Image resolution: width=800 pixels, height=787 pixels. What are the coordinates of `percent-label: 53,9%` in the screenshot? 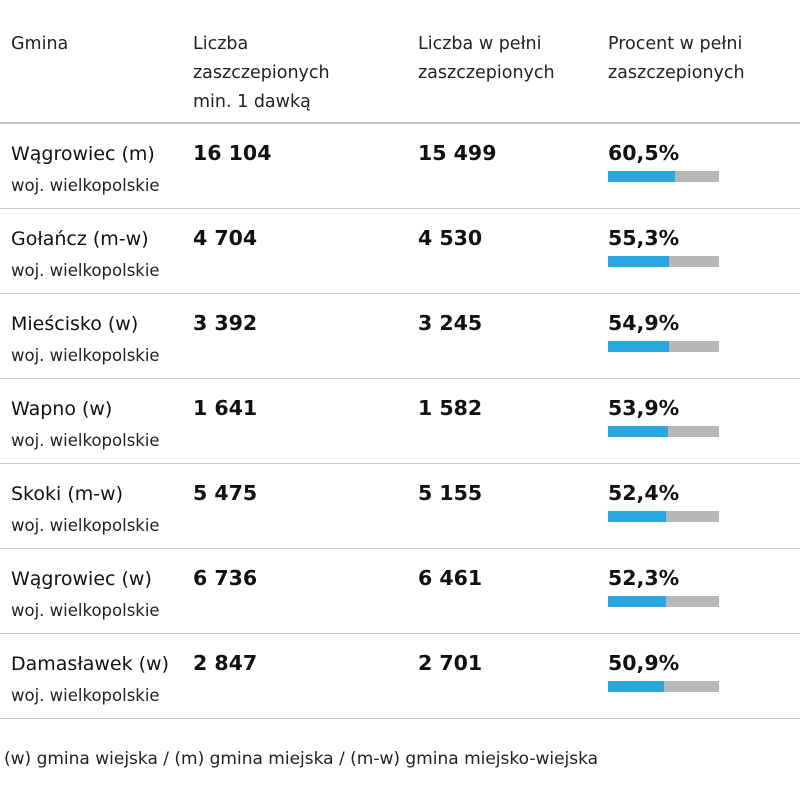 It's located at (644, 408).